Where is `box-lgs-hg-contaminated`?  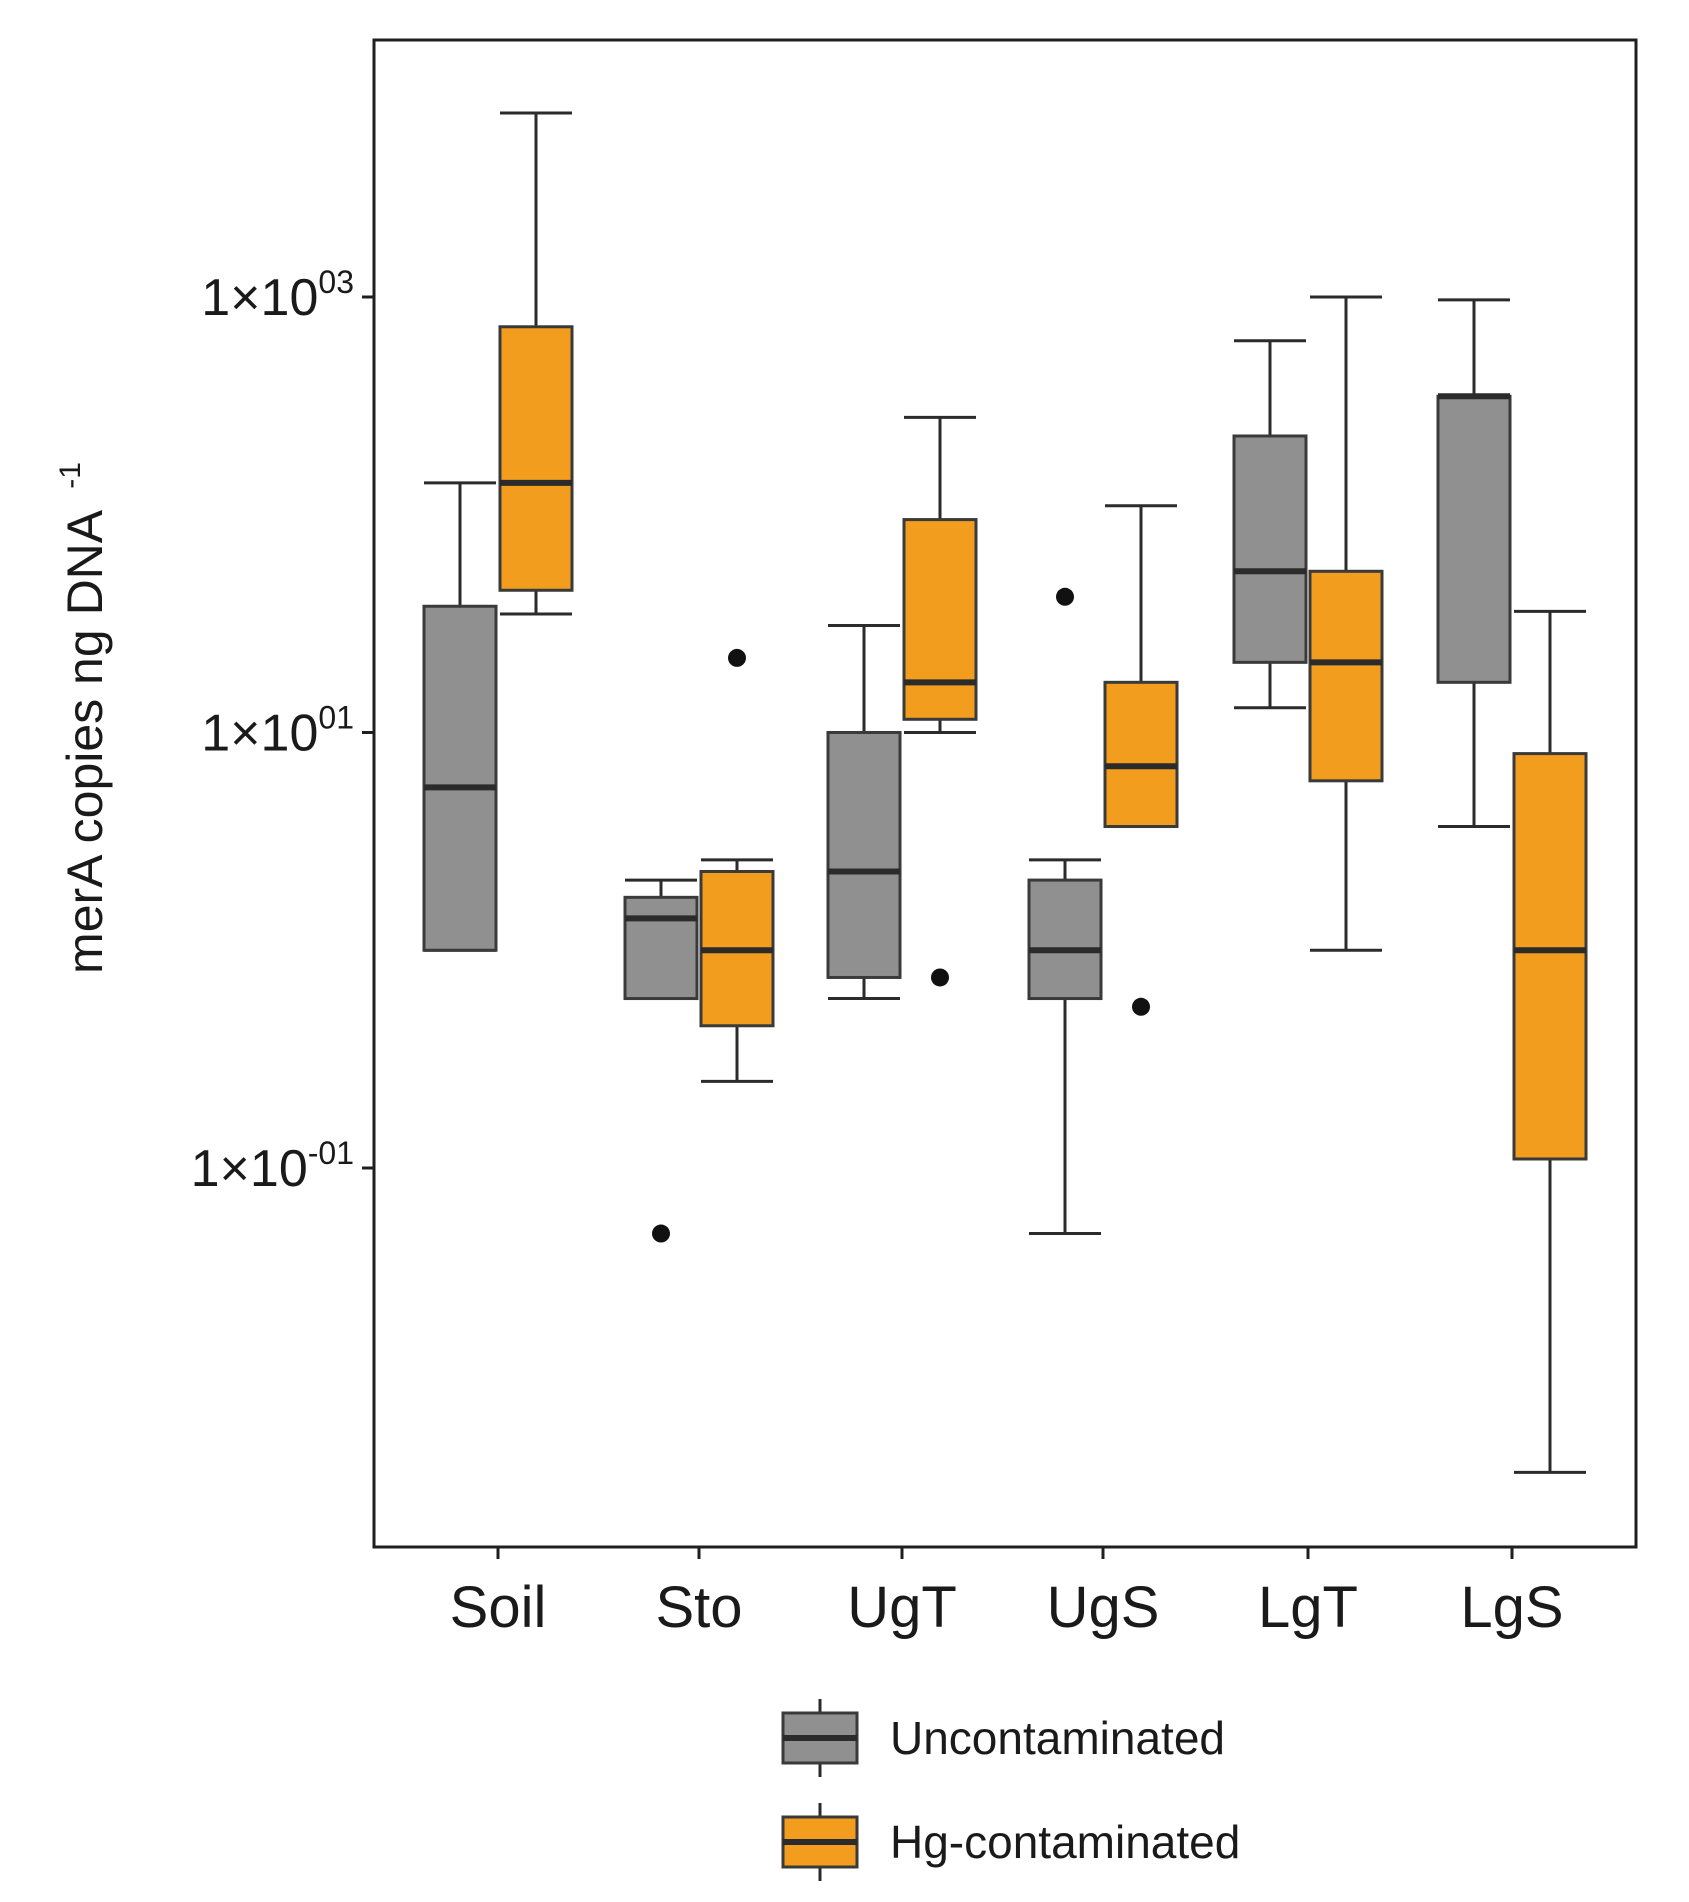 box-lgs-hg-contaminated is located at coordinates (1550, 1041).